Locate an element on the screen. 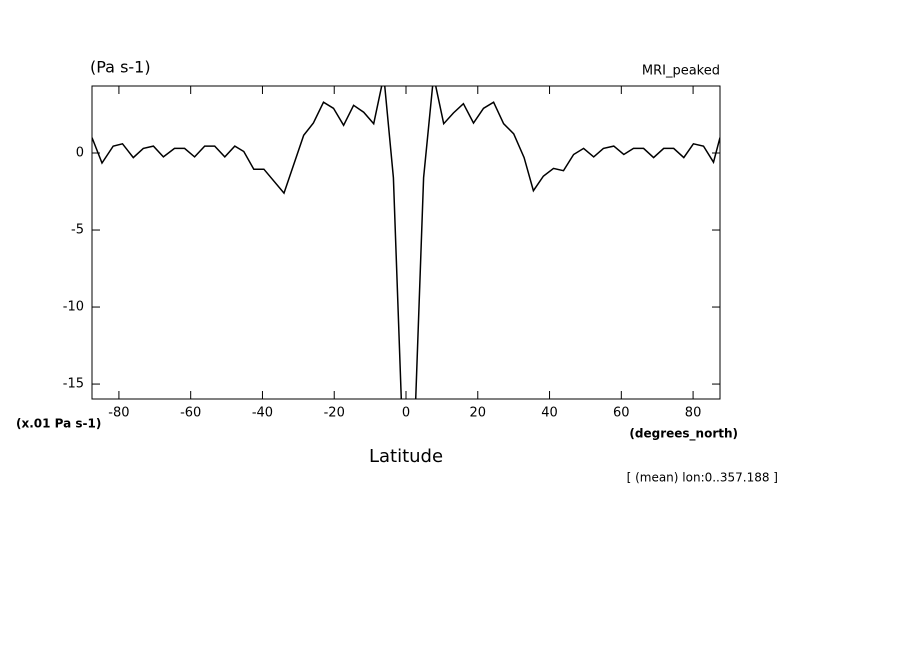 Image resolution: width=904 pixels, height=654 pixels. y-tick-label: 0 is located at coordinates (80, 153).